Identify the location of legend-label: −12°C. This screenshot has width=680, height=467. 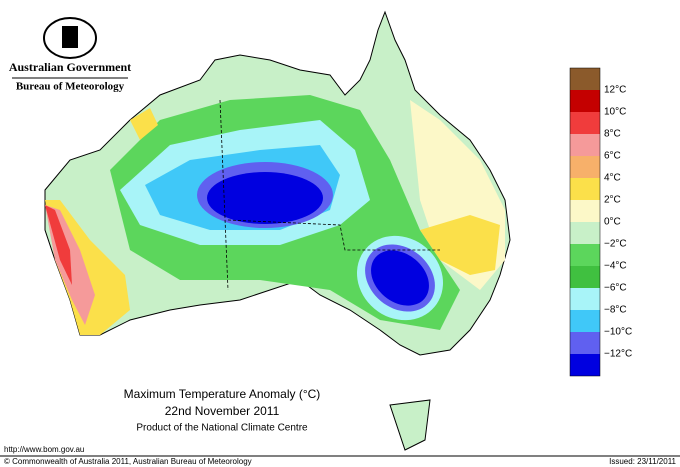
(618, 354).